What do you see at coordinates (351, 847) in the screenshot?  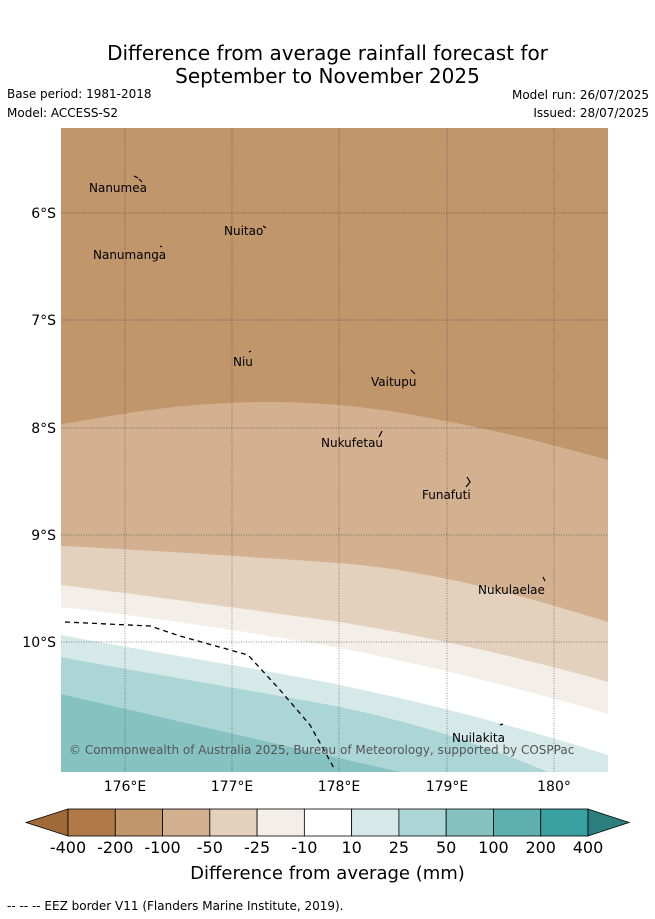 I see `colorbar-tick: 10` at bounding box center [351, 847].